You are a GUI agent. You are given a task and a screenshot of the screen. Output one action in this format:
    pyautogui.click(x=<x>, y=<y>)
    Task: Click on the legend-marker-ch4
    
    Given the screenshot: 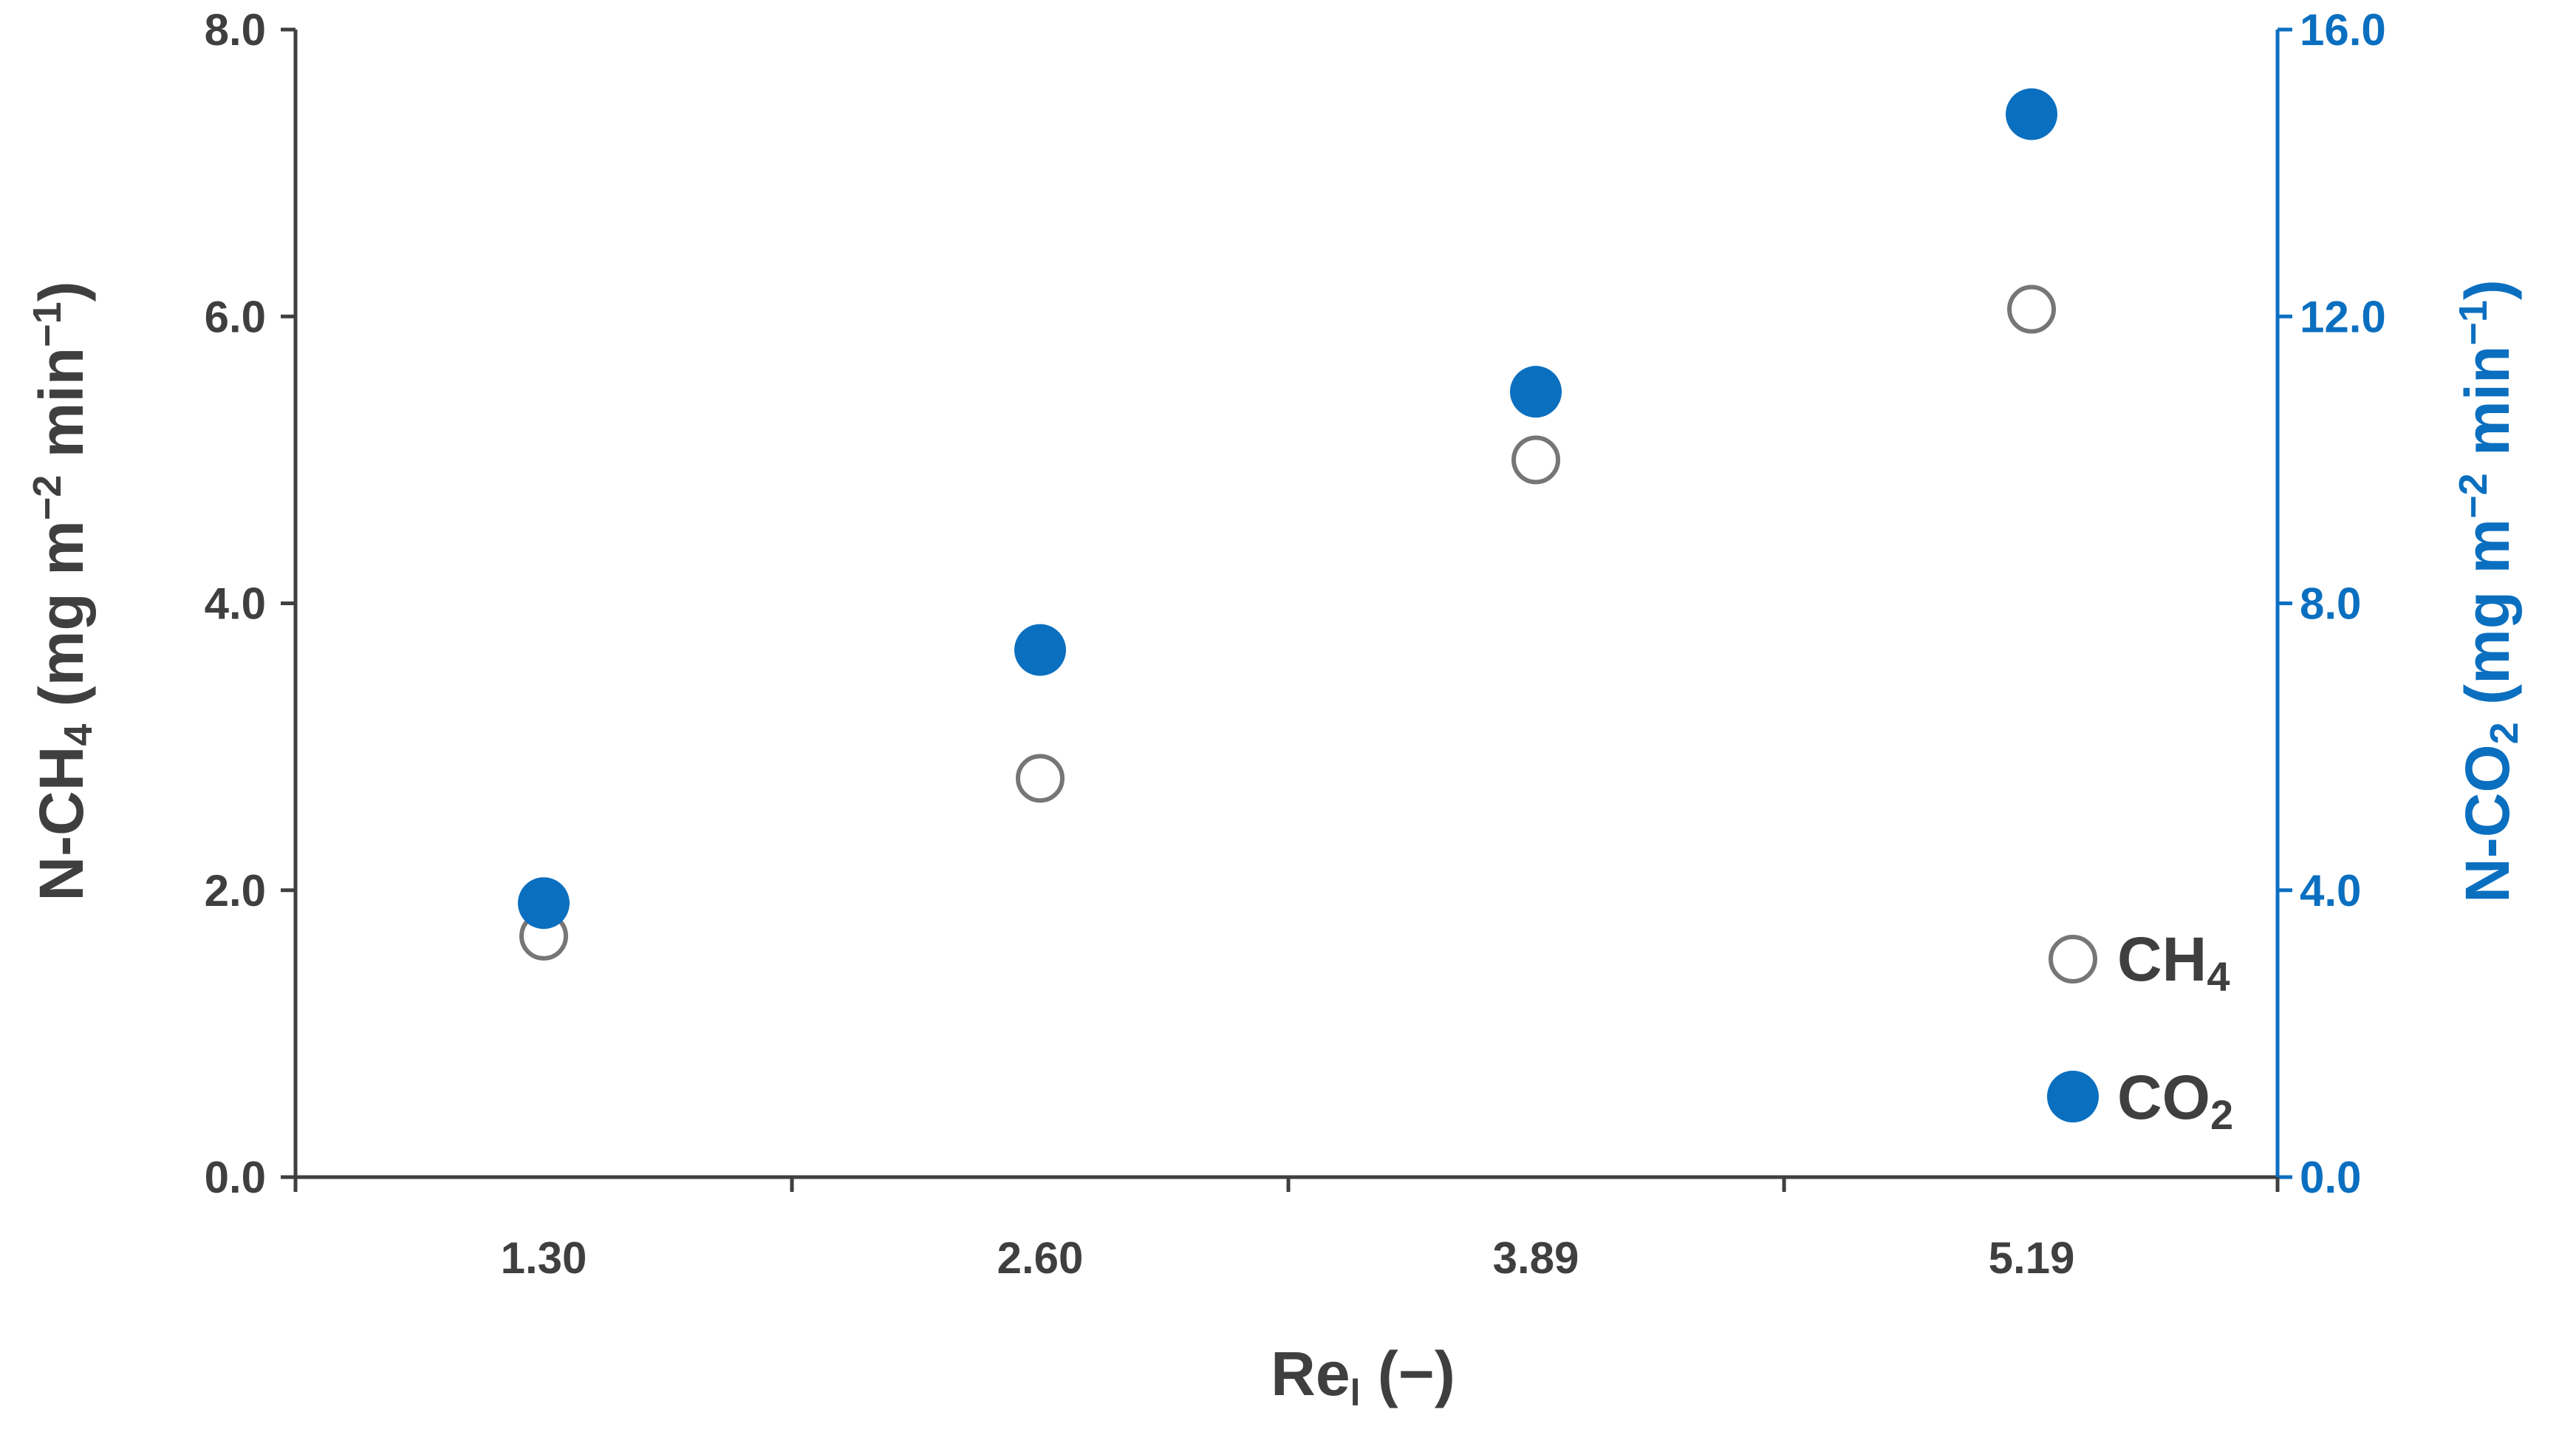 What is the action you would take?
    pyautogui.click(x=2073, y=959)
    